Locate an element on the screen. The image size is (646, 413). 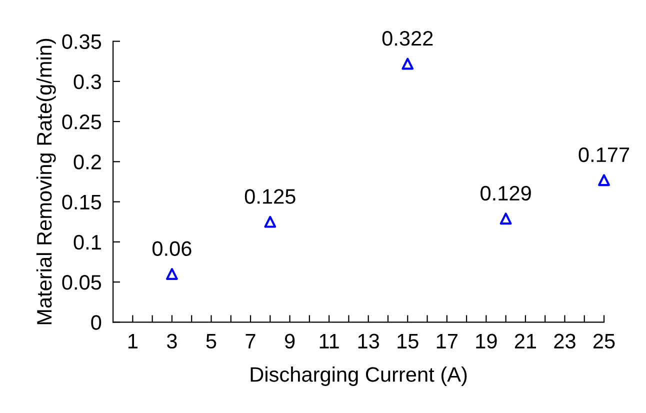
x-tick-label: 25 is located at coordinates (604, 341).